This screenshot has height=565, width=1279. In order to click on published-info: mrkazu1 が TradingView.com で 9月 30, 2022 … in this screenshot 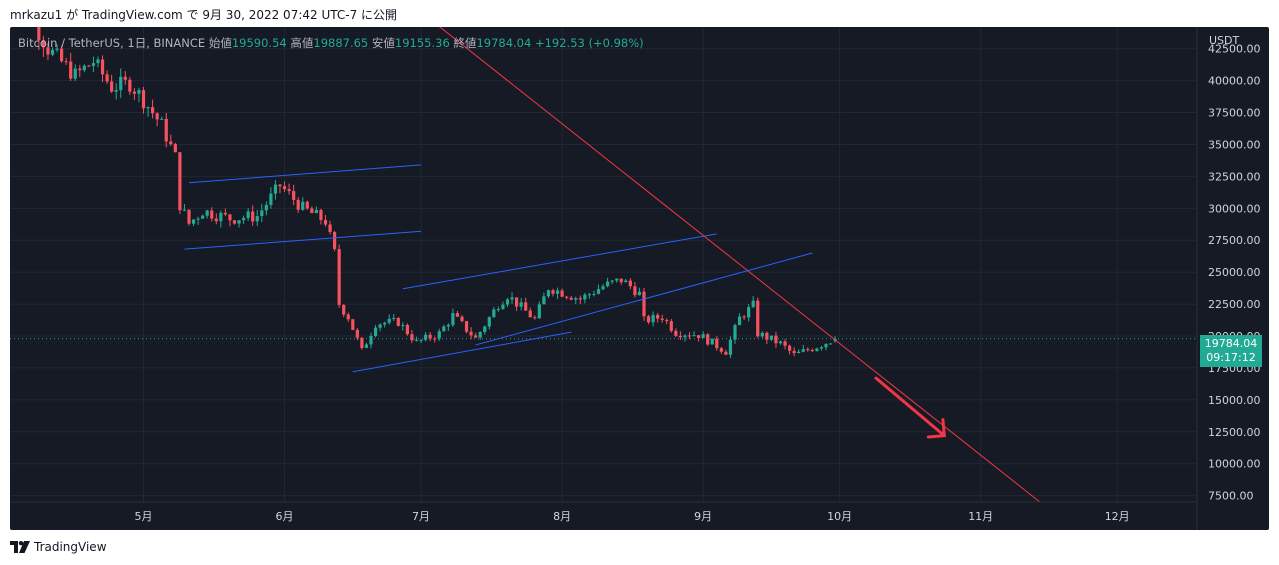, I will do `click(204, 15)`.